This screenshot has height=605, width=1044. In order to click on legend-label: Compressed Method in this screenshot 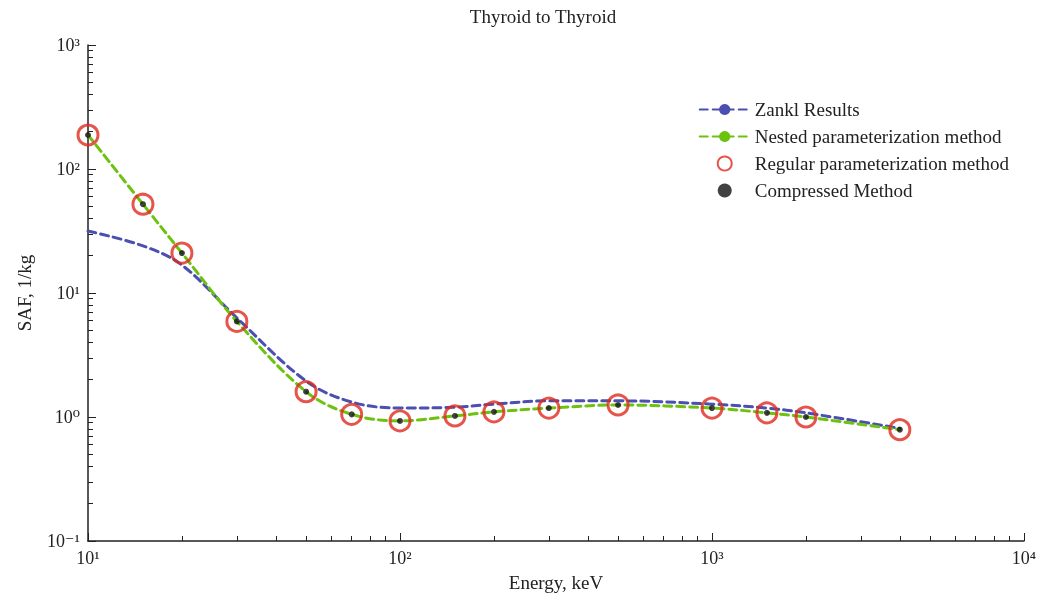, I will do `click(834, 190)`.